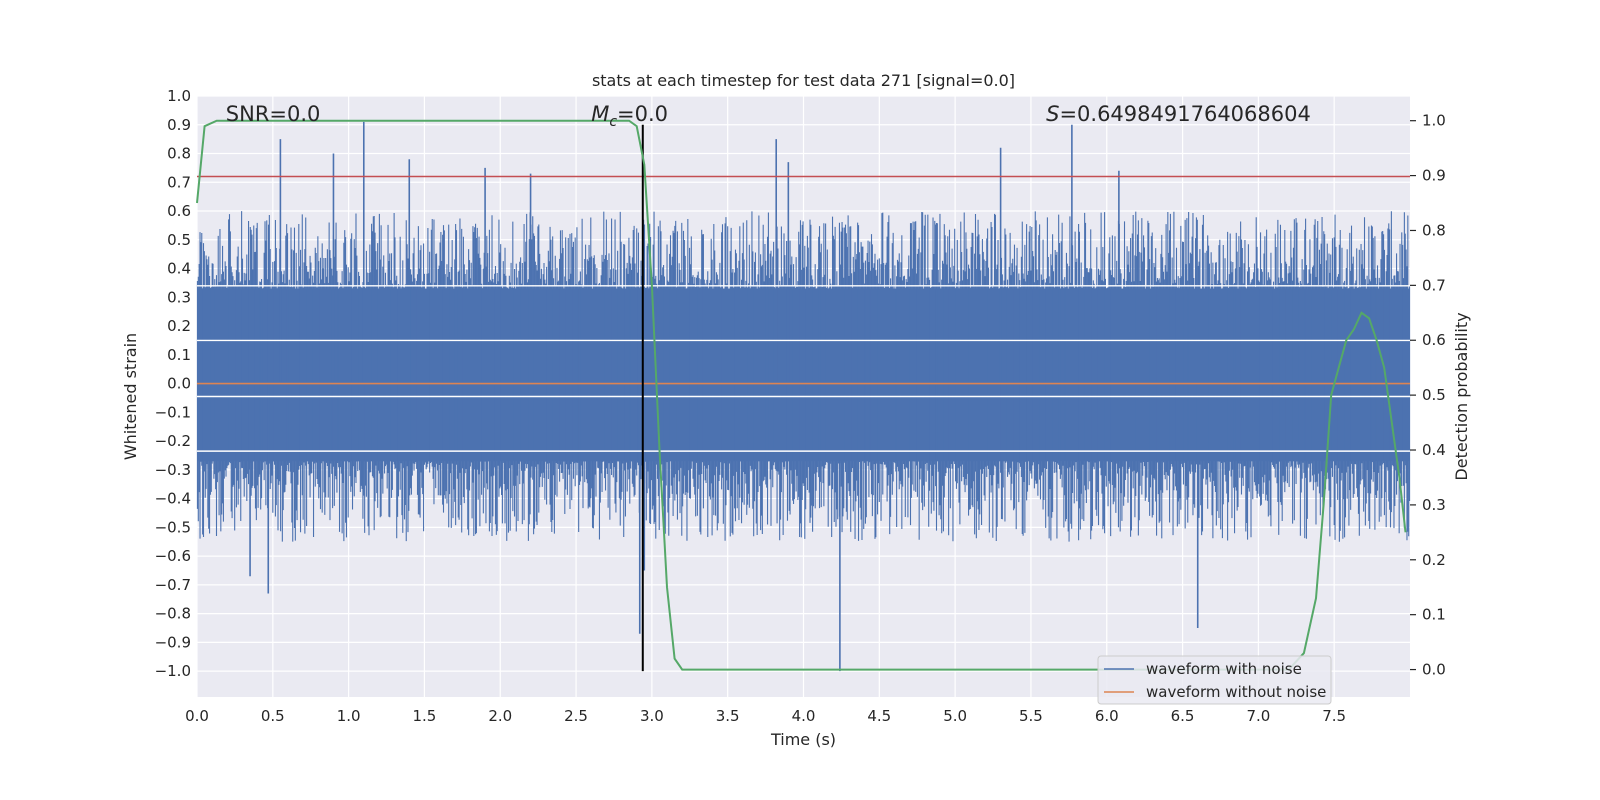  Describe the element at coordinates (1031, 716) in the screenshot. I see `x-tick-label-11: 5.5` at that location.